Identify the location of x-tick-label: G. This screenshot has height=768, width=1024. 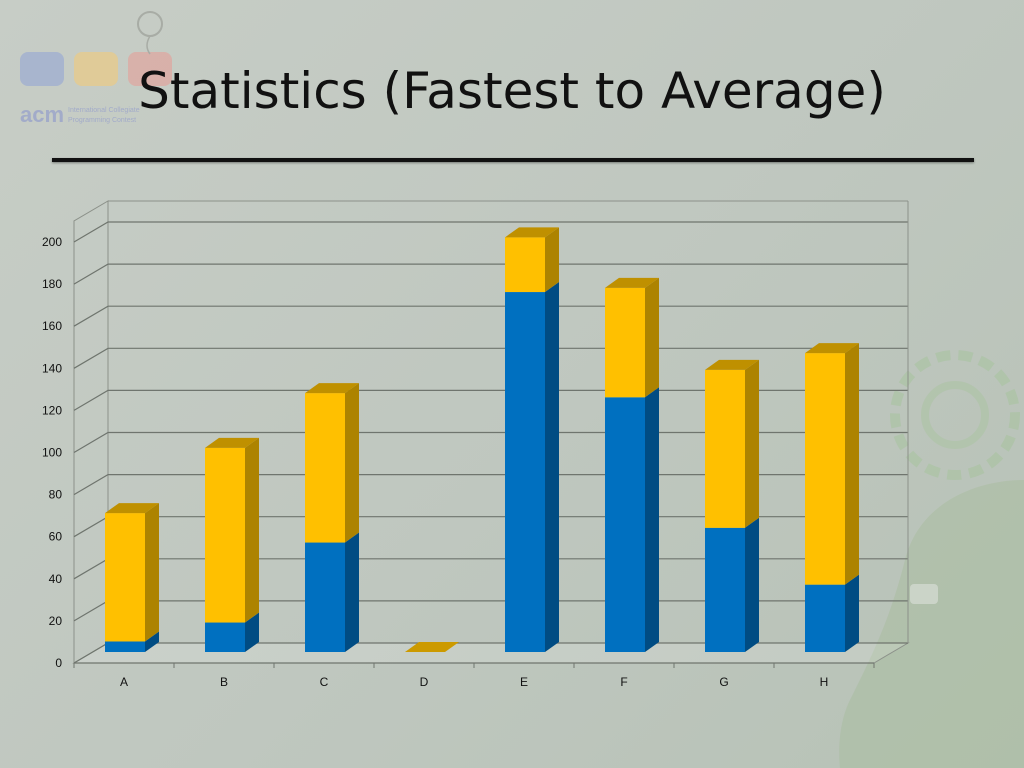
(723, 682).